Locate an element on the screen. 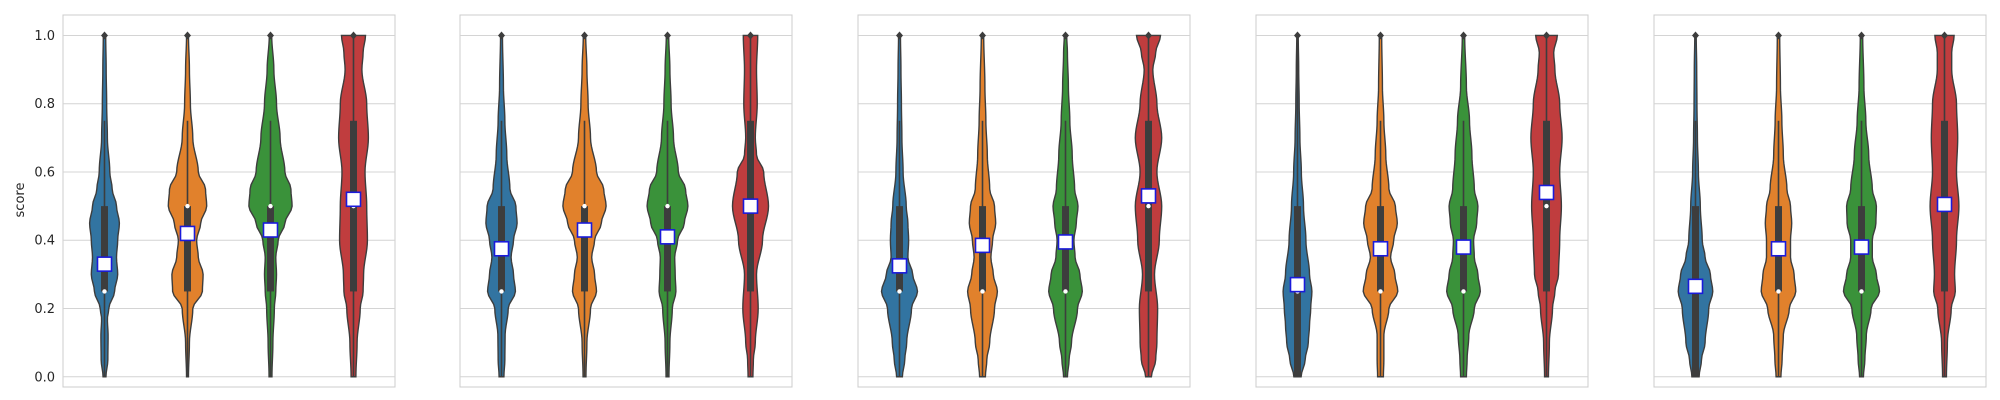  y-tick-label: 0.0 is located at coordinates (44, 377).